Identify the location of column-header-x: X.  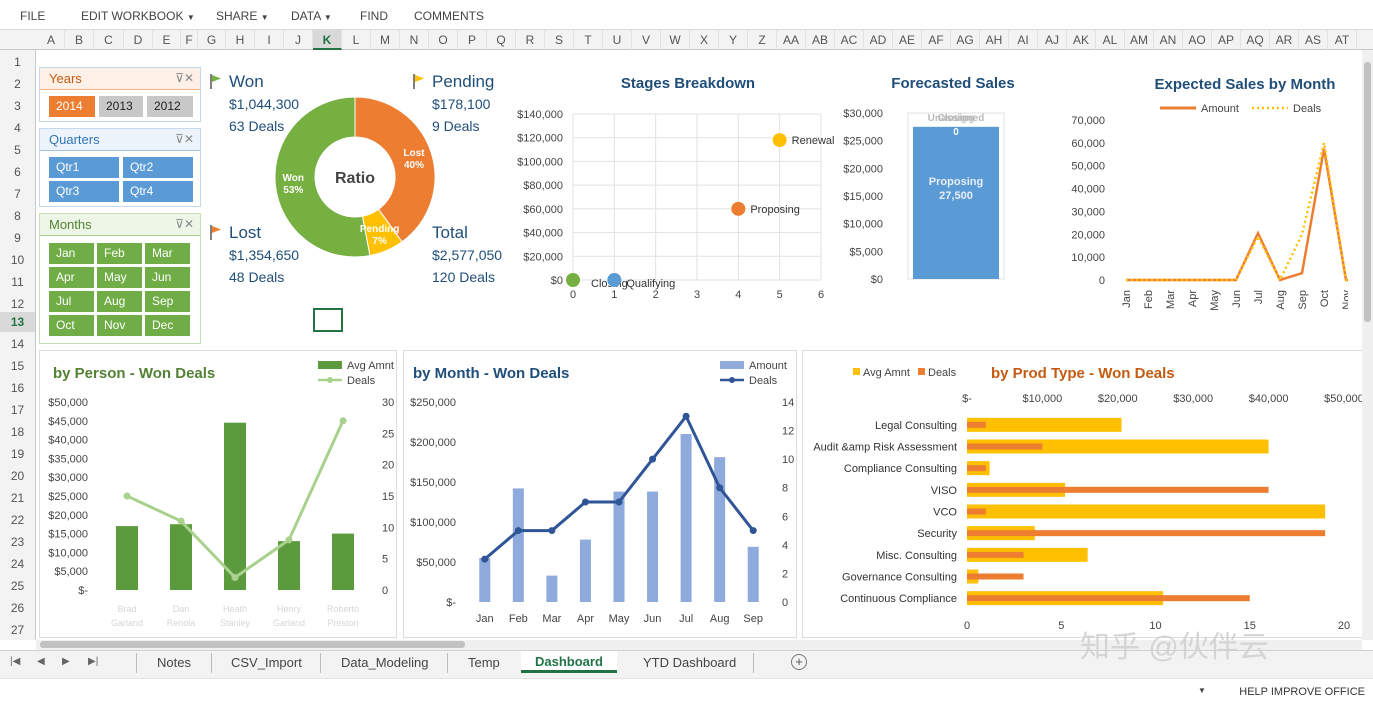
(704, 40).